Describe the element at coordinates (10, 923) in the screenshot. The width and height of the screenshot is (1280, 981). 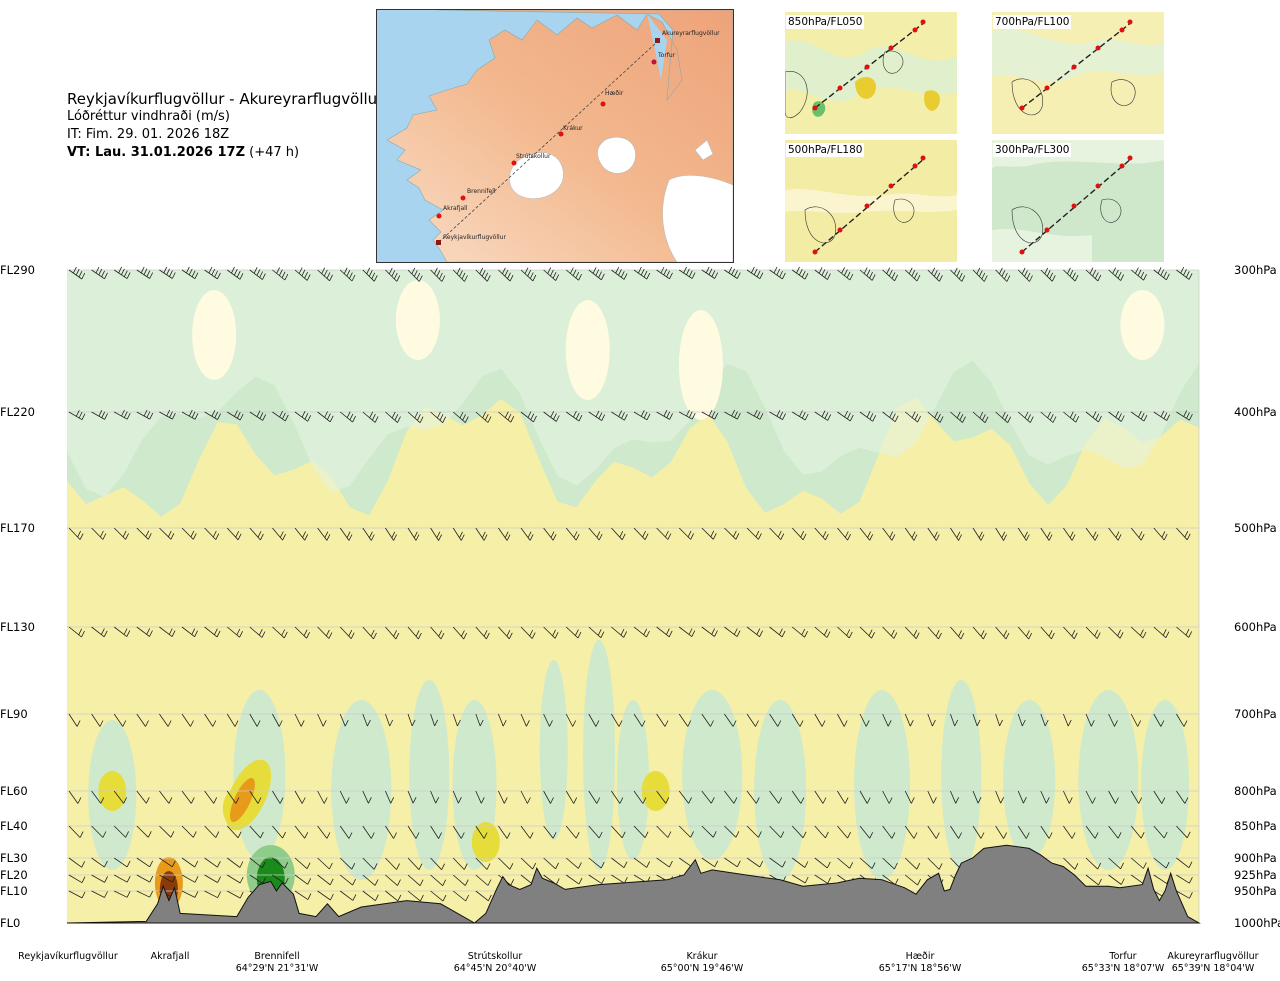
I see `fl-axis-label: FL0` at that location.